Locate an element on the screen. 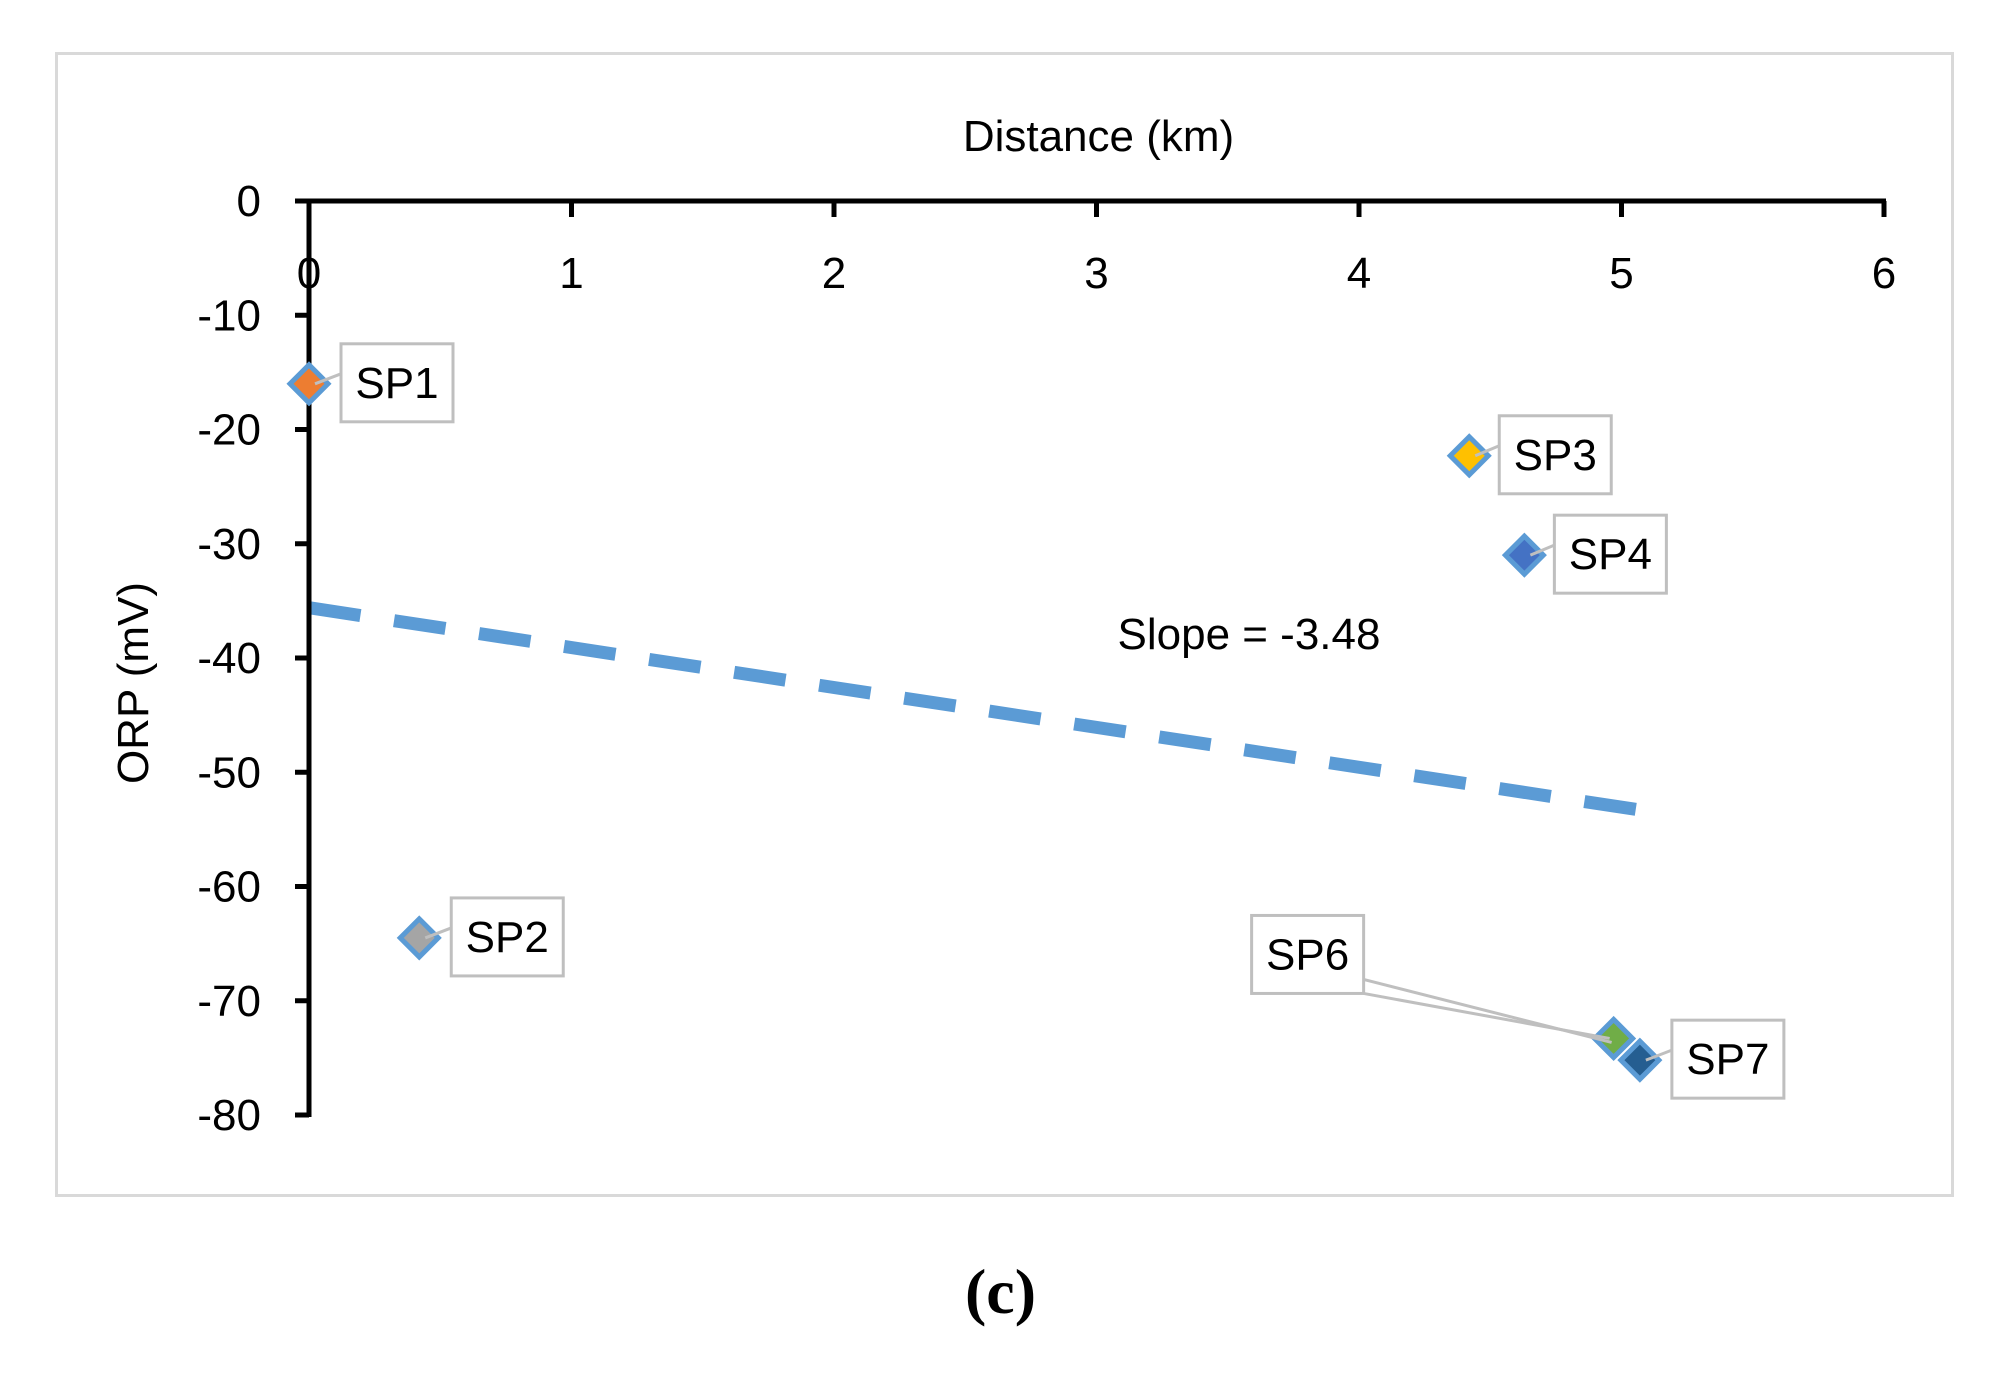 Image resolution: width=2001 pixels, height=1375 pixels. x-tick-label: 0 is located at coordinates (309, 273).